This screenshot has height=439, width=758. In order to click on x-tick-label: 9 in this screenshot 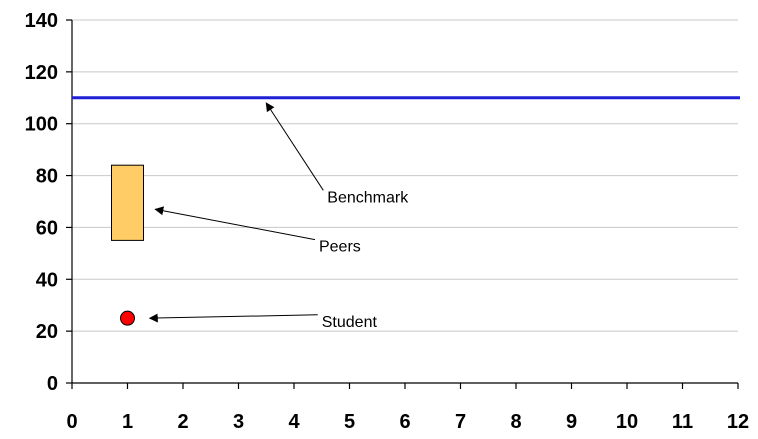, I will do `click(571, 422)`.